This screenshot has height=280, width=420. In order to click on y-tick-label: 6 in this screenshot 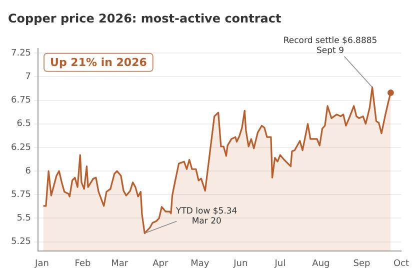, I will do `click(28, 171)`.